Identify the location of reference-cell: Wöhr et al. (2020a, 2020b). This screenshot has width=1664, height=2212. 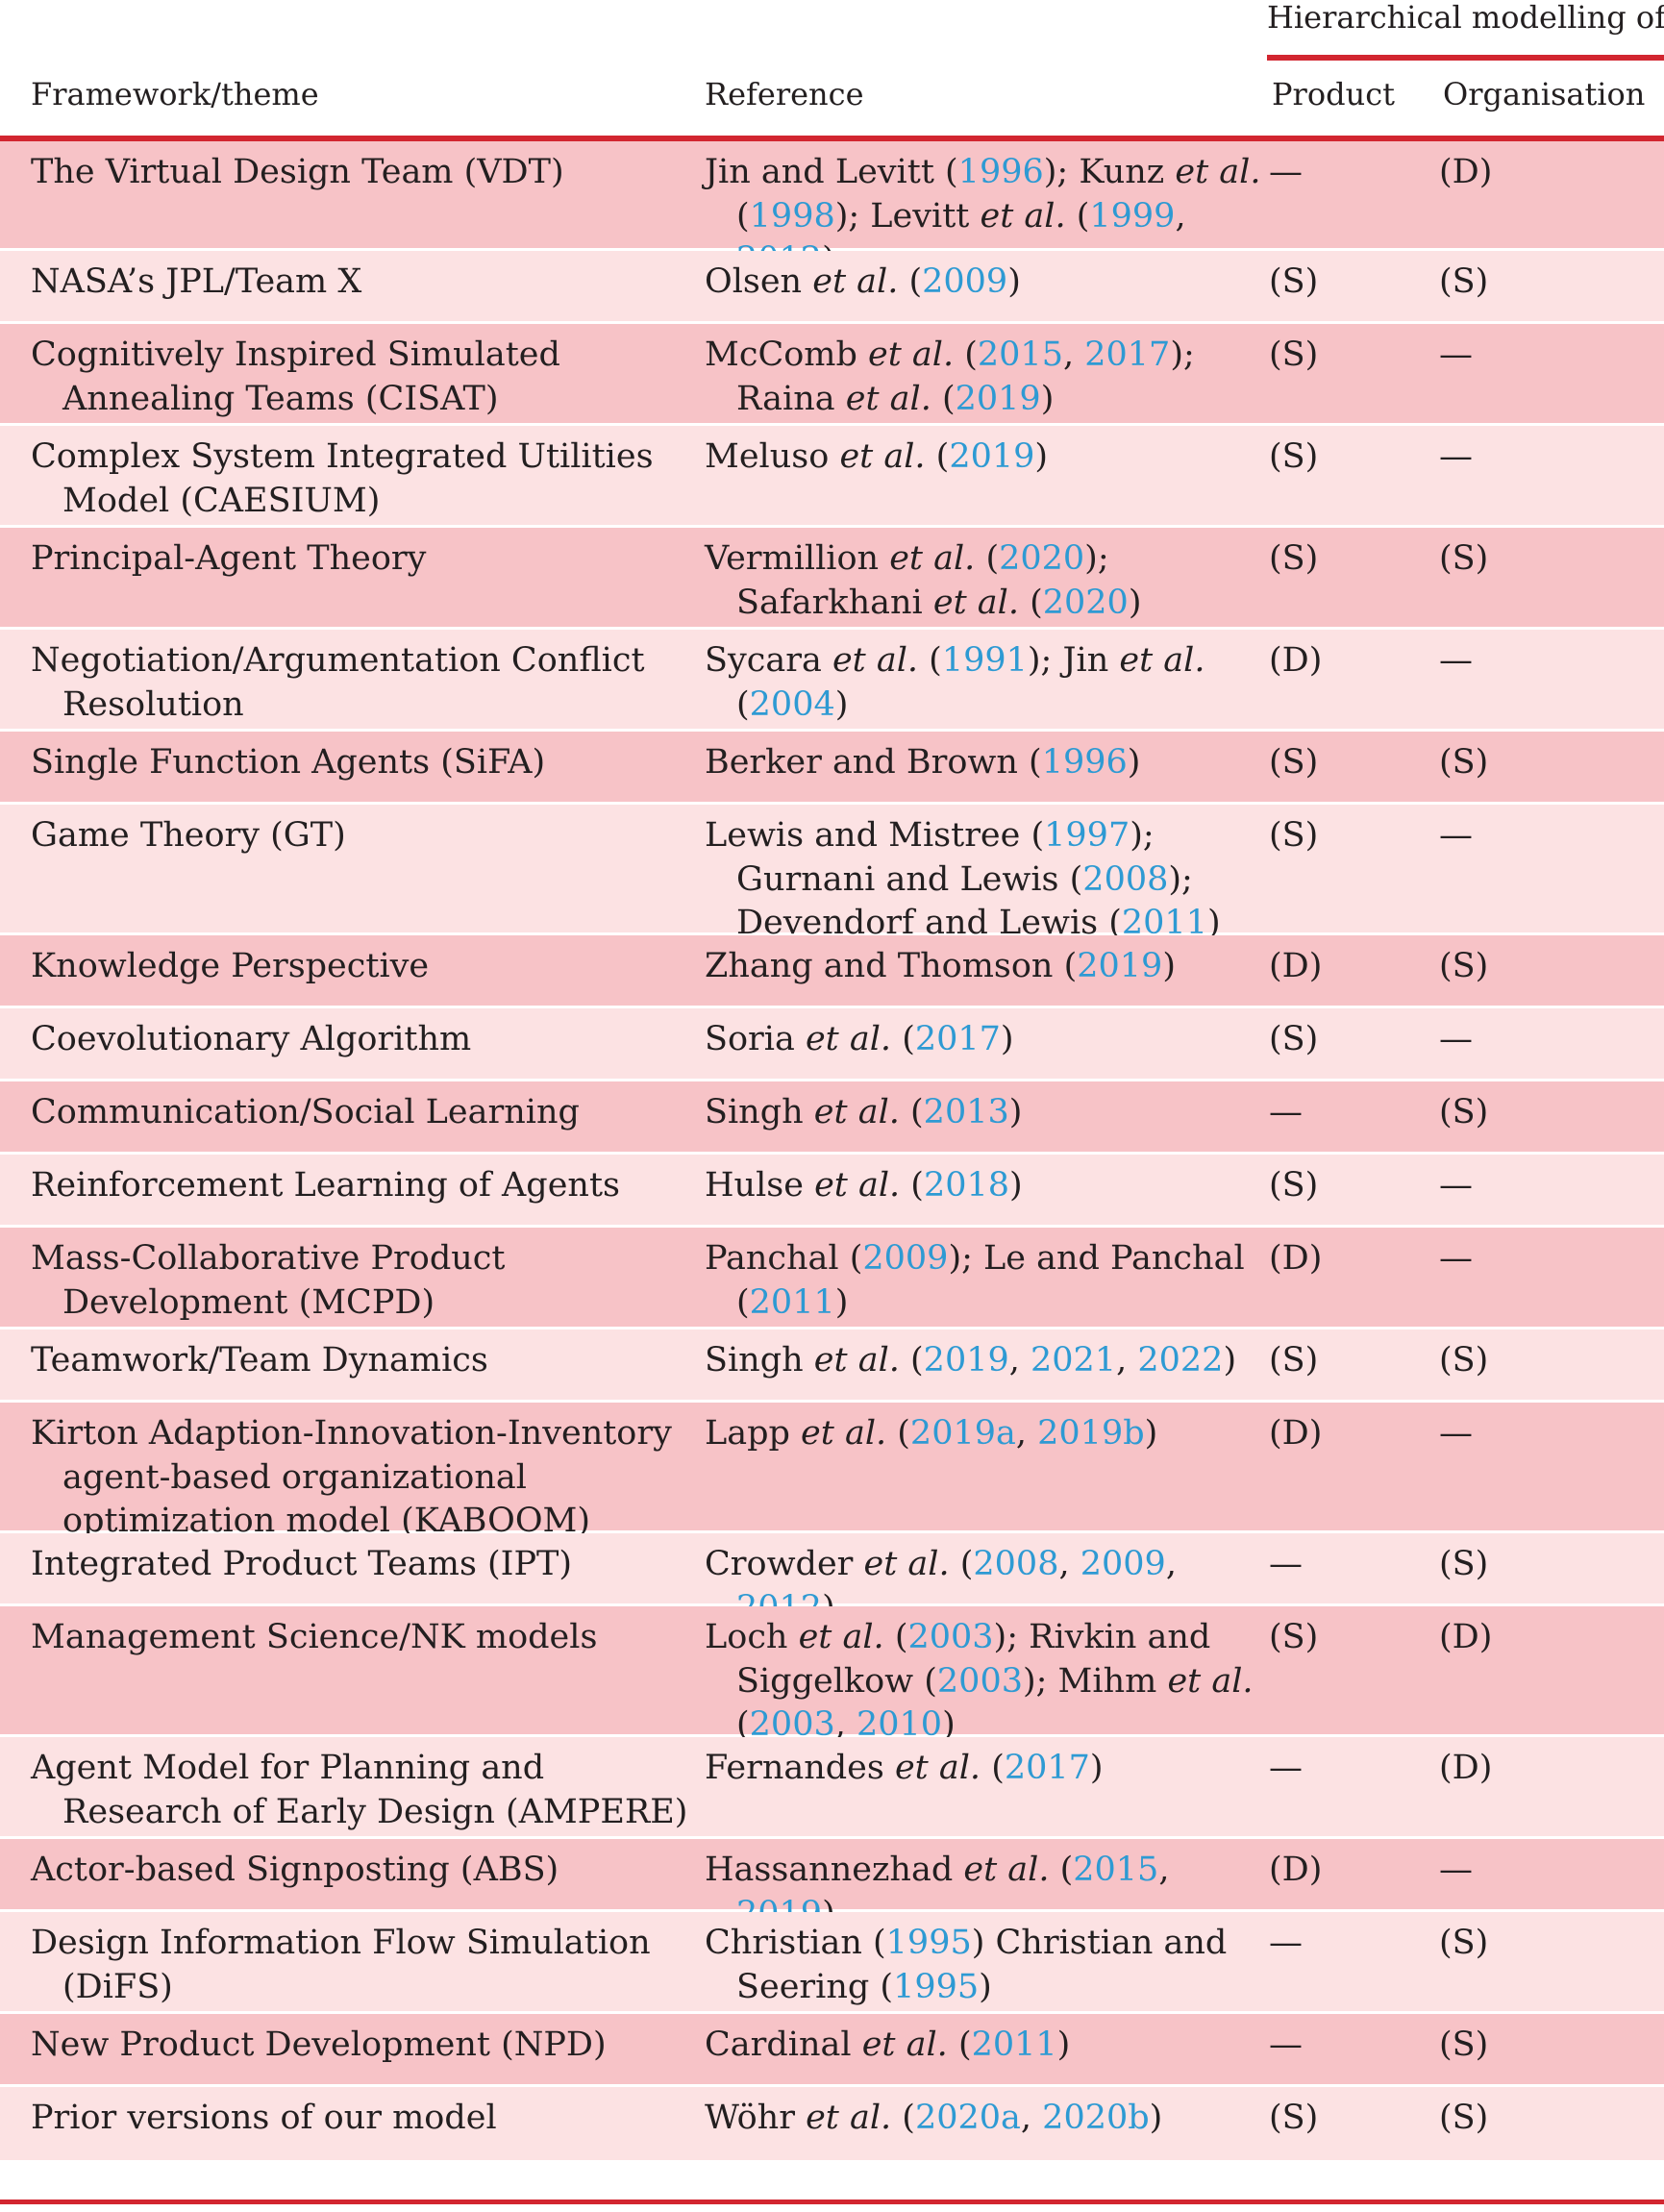
(990, 2119).